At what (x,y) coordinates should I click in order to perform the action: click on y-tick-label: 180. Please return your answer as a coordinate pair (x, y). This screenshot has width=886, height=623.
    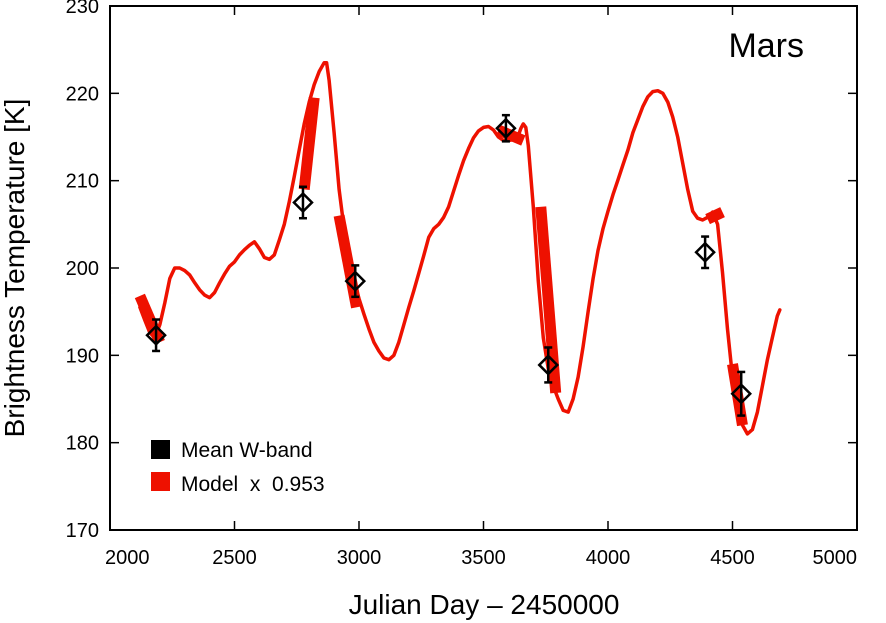
    Looking at the image, I should click on (82, 444).